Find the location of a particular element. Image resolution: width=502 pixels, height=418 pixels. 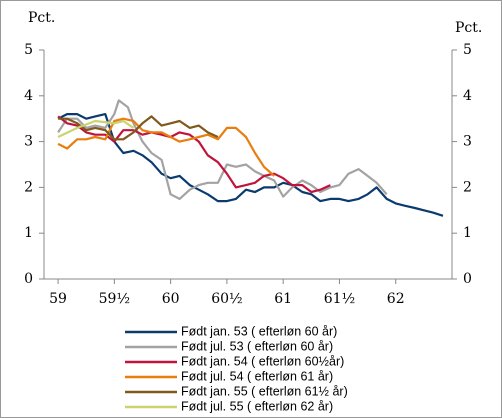

y-tick-label: 2 is located at coordinates (28, 187).